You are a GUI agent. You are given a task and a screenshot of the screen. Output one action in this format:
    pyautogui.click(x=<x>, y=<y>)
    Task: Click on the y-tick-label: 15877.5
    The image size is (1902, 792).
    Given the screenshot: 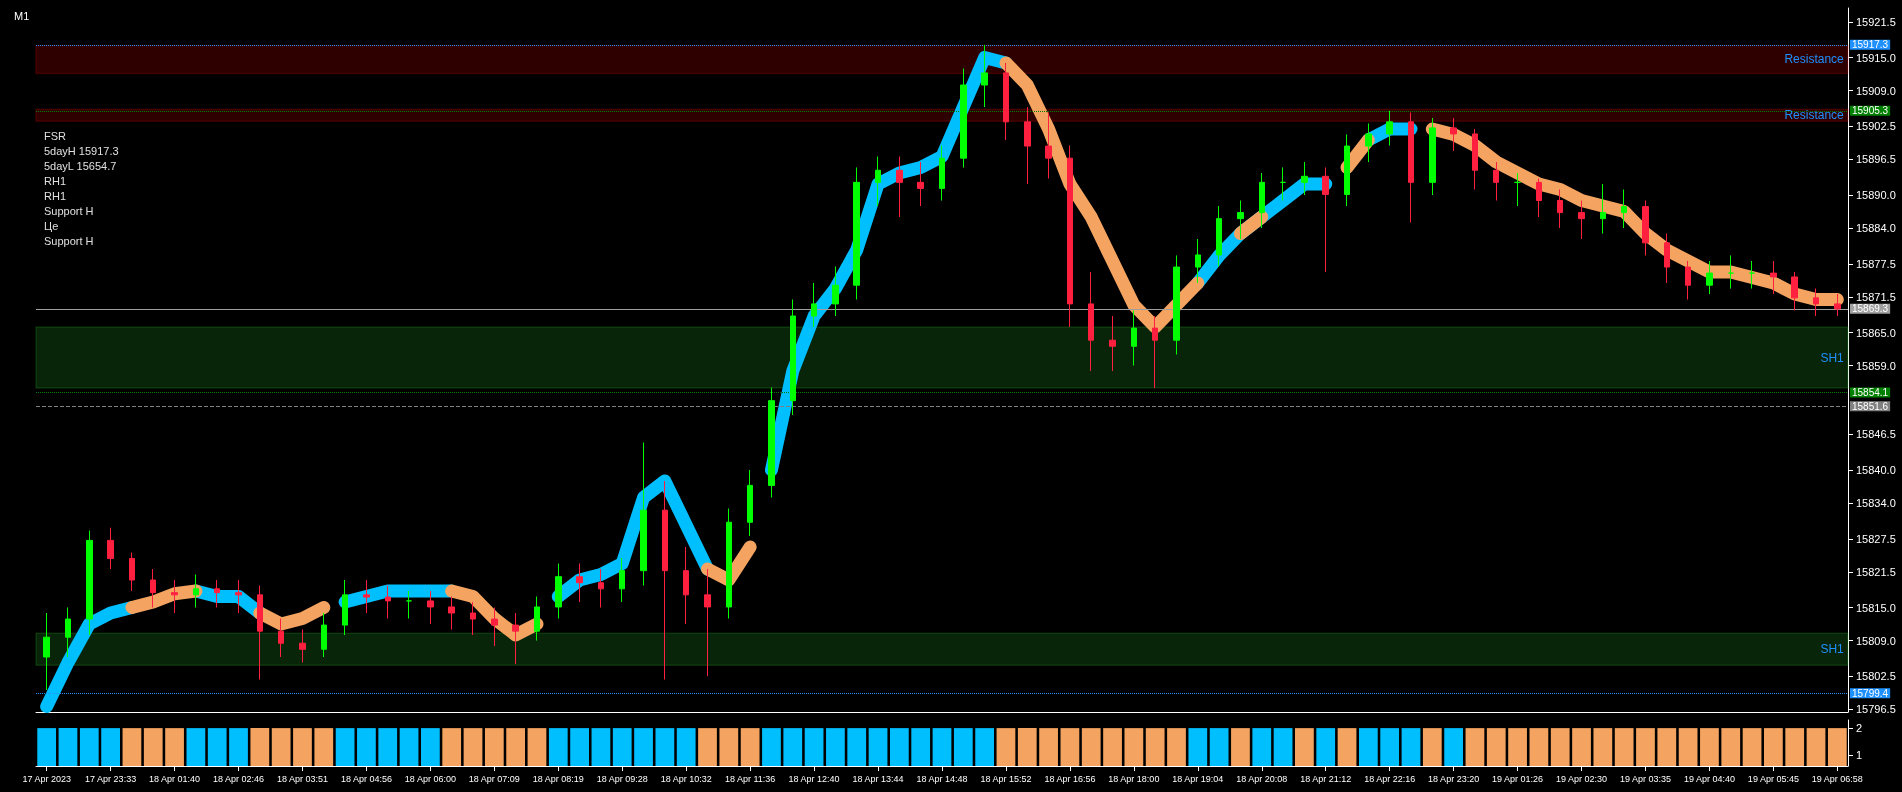 What is the action you would take?
    pyautogui.click(x=1876, y=263)
    